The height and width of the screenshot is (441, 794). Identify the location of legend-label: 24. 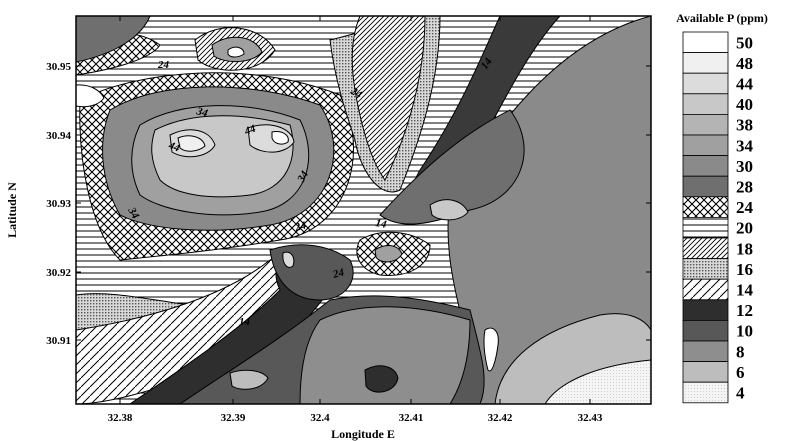
(745, 207).